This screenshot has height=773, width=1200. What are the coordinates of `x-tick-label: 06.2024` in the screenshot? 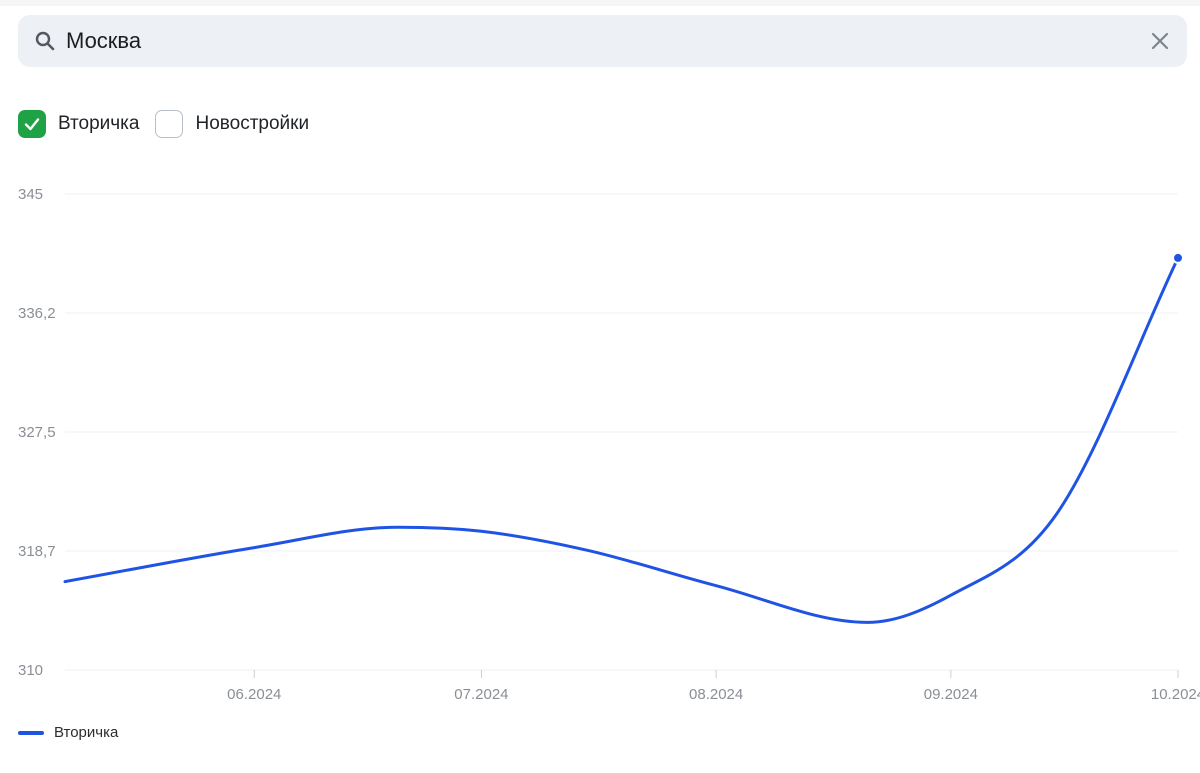 It's located at (254, 694).